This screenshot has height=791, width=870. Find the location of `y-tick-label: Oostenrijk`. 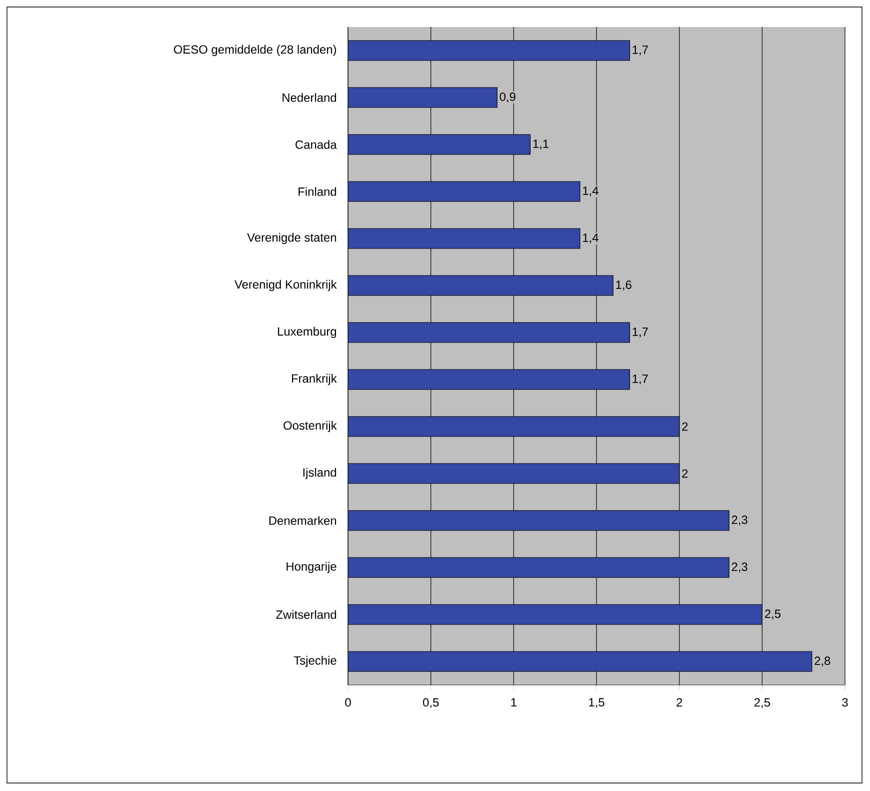

y-tick-label: Oostenrijk is located at coordinates (310, 426).